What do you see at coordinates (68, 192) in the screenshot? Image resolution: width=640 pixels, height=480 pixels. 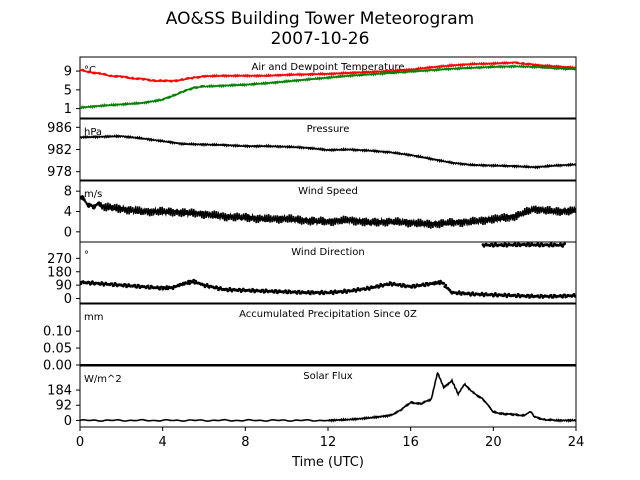 I see `y-tick-label: 8` at bounding box center [68, 192].